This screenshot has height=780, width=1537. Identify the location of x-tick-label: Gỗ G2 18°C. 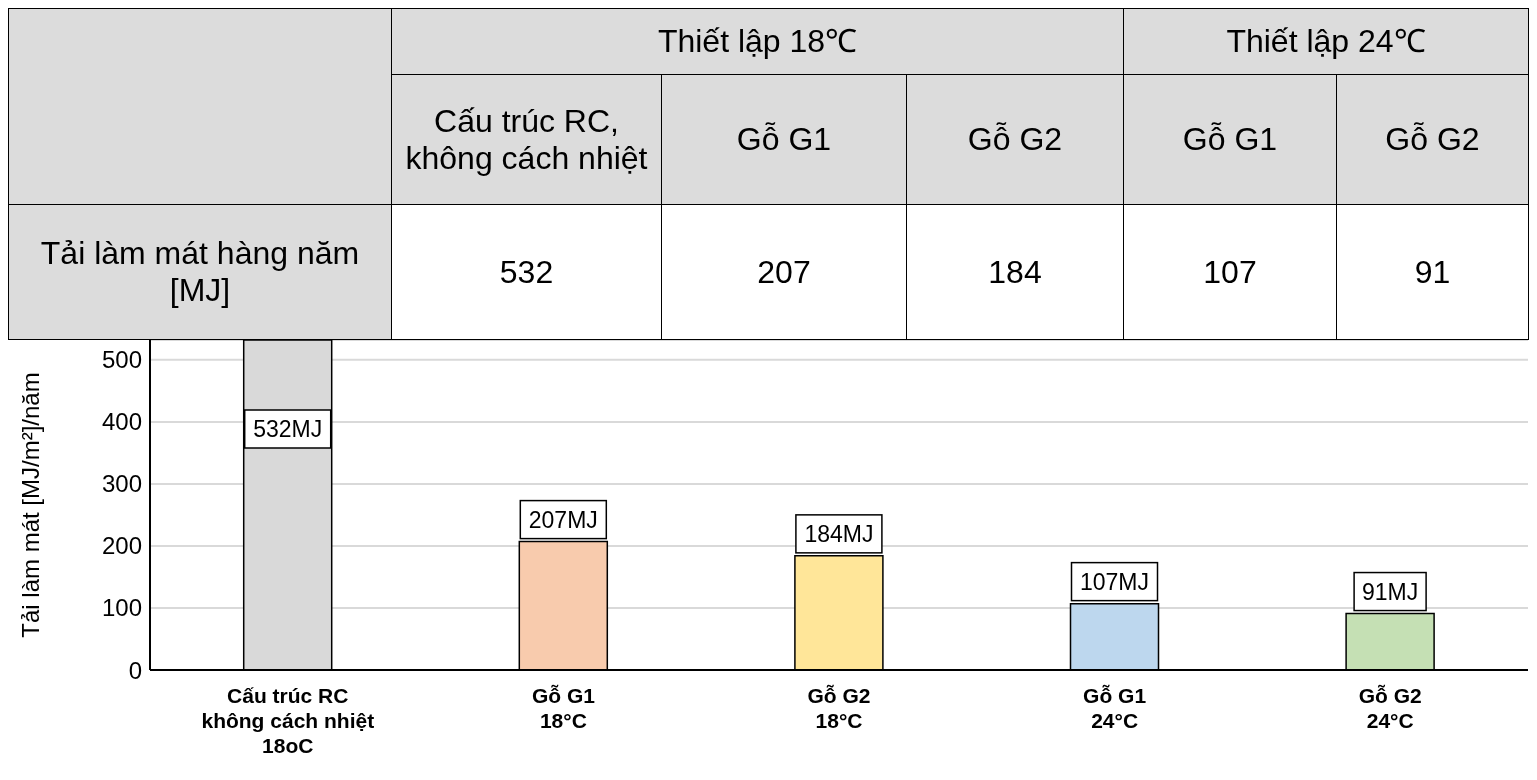
(839, 708).